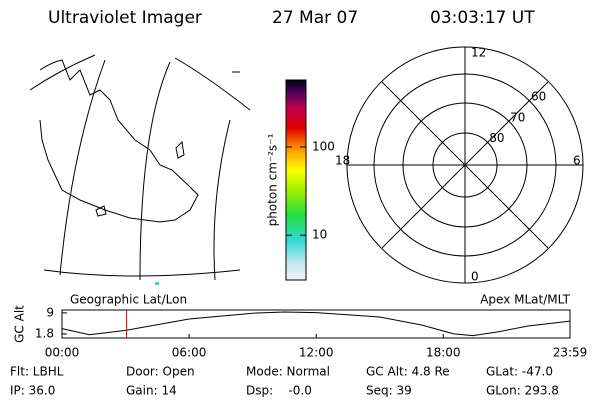 The image size is (600, 400). Describe the element at coordinates (475, 277) in the screenshot. I see `mlt-label: 0` at that location.